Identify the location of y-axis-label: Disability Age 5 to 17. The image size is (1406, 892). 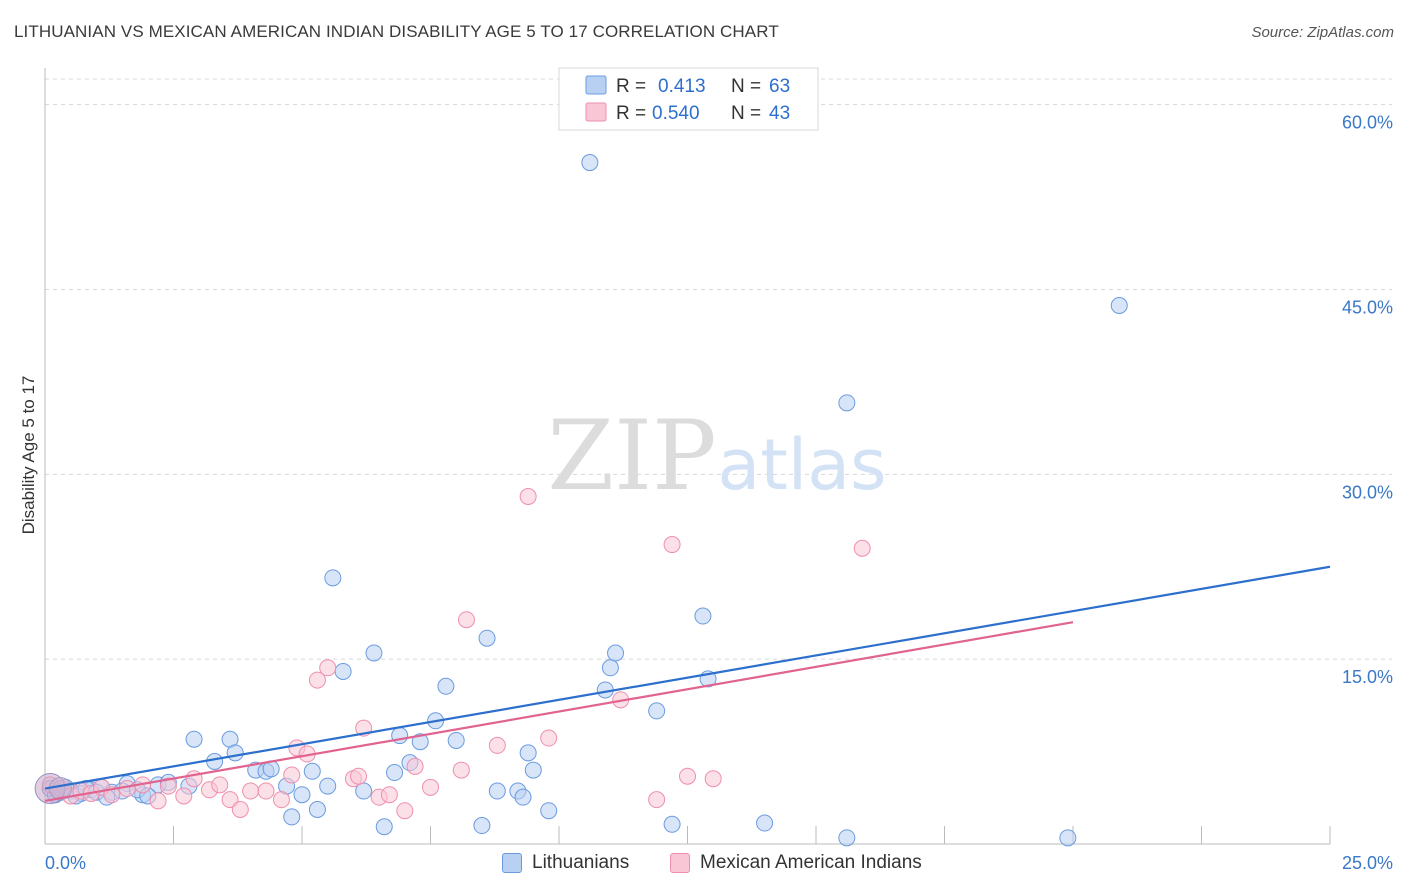
(28, 455).